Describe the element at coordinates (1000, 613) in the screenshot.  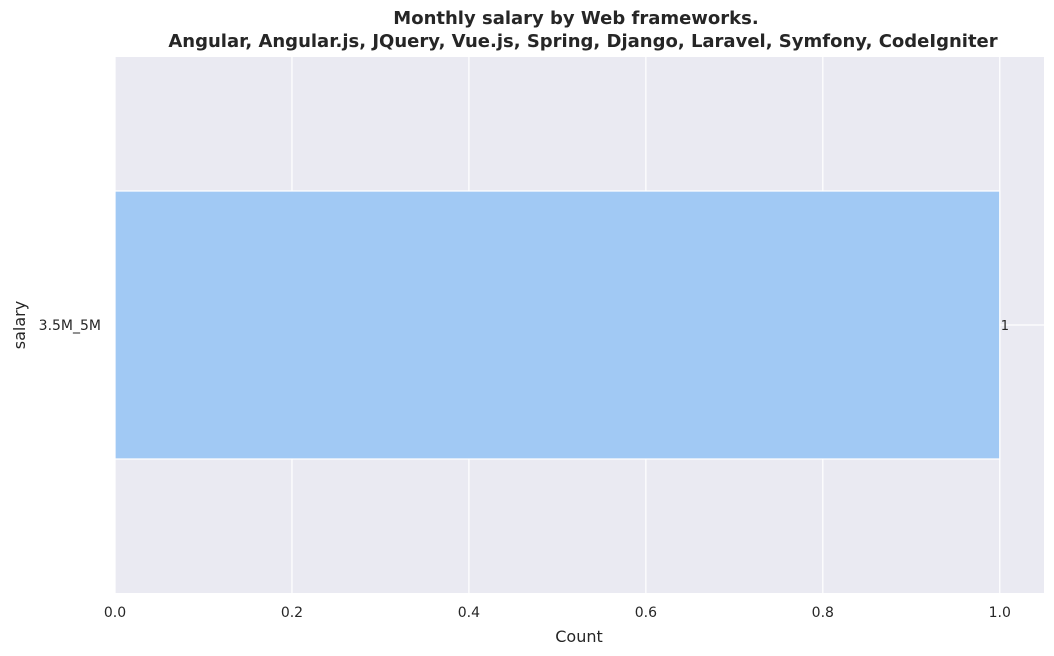
I see `x-tick-label: 1.0` at that location.